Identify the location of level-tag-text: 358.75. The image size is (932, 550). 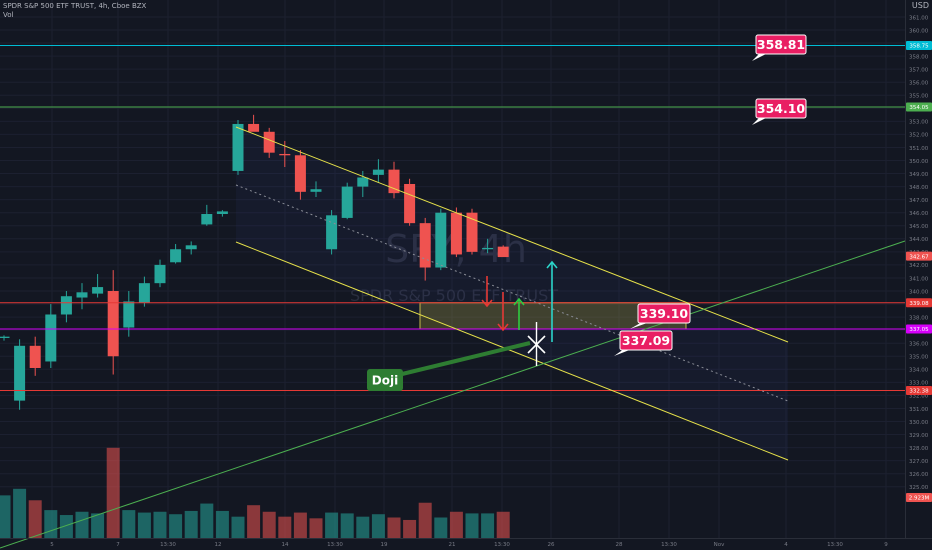
(919, 47).